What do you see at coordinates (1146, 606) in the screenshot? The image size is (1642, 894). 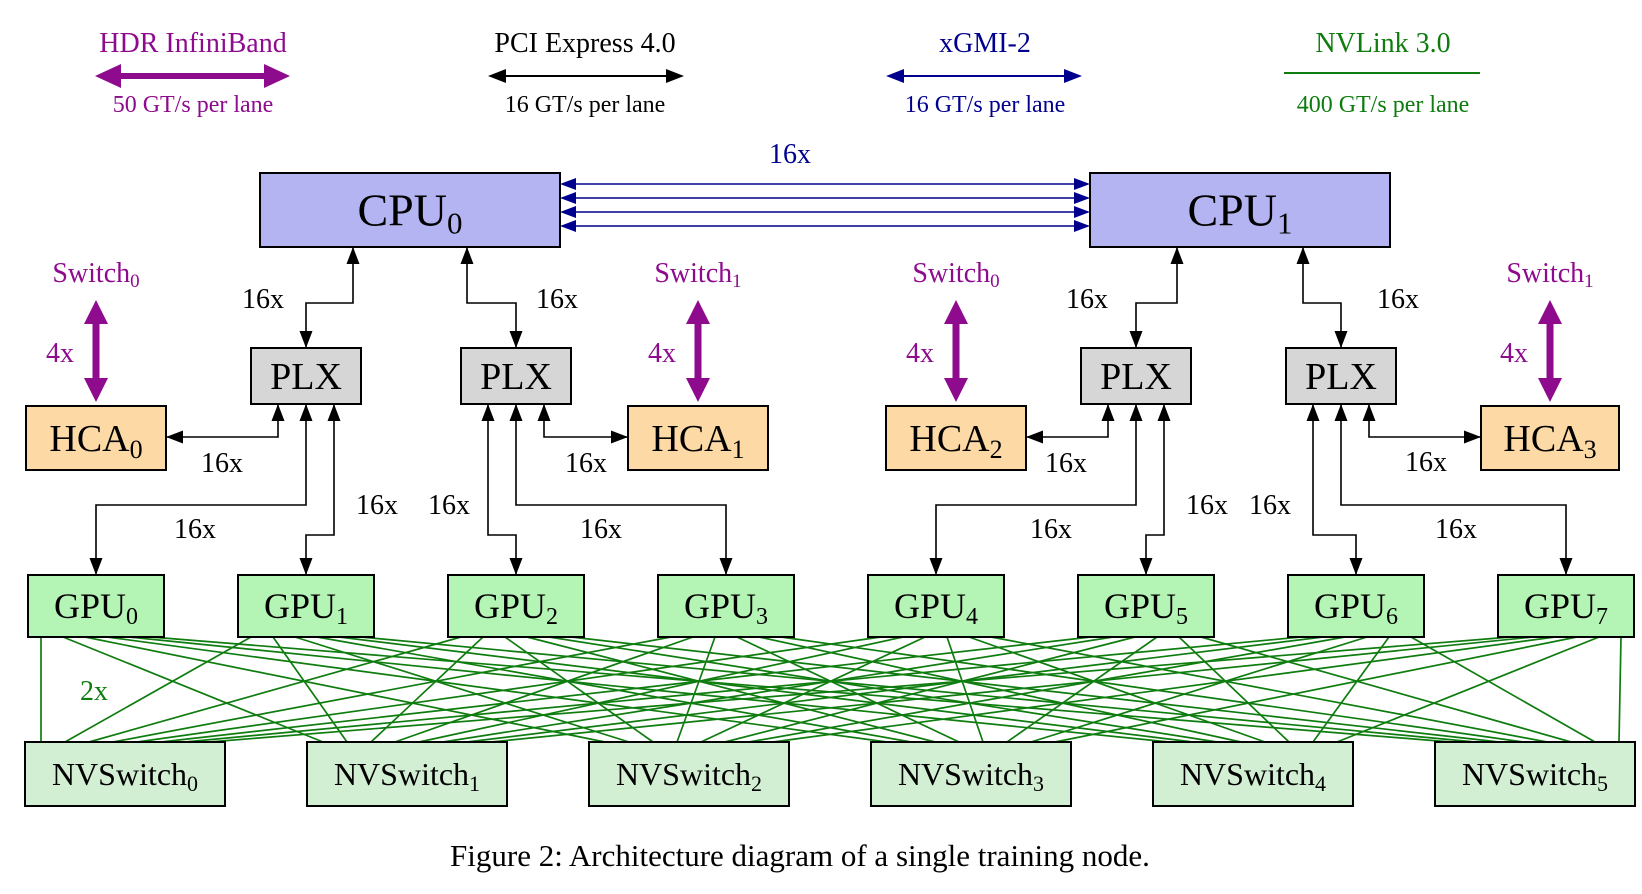 I see `node-gpu5` at bounding box center [1146, 606].